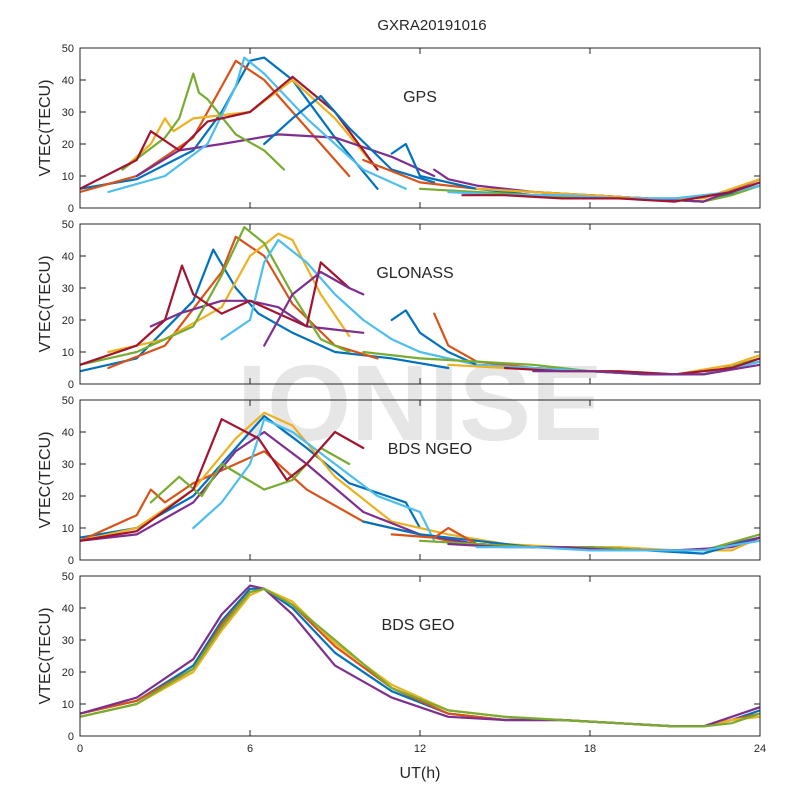 This screenshot has height=800, width=800. What do you see at coordinates (80, 749) in the screenshot?
I see `x-tick-label: 0` at bounding box center [80, 749].